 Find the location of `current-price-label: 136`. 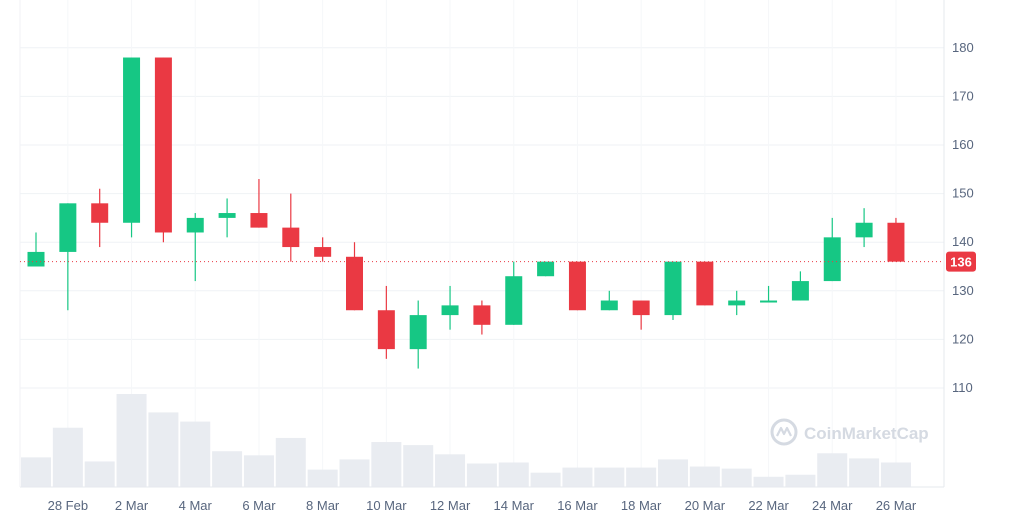

current-price-label: 136 is located at coordinates (961, 262).